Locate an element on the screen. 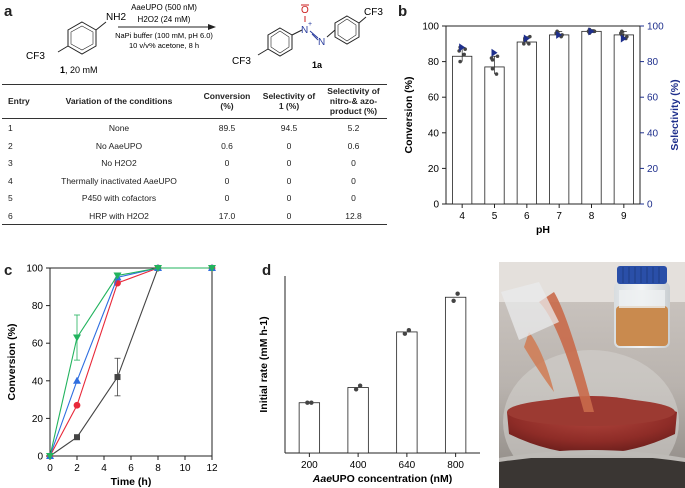 This screenshot has height=488, width=685. x-tick-label: 640 is located at coordinates (407, 465).